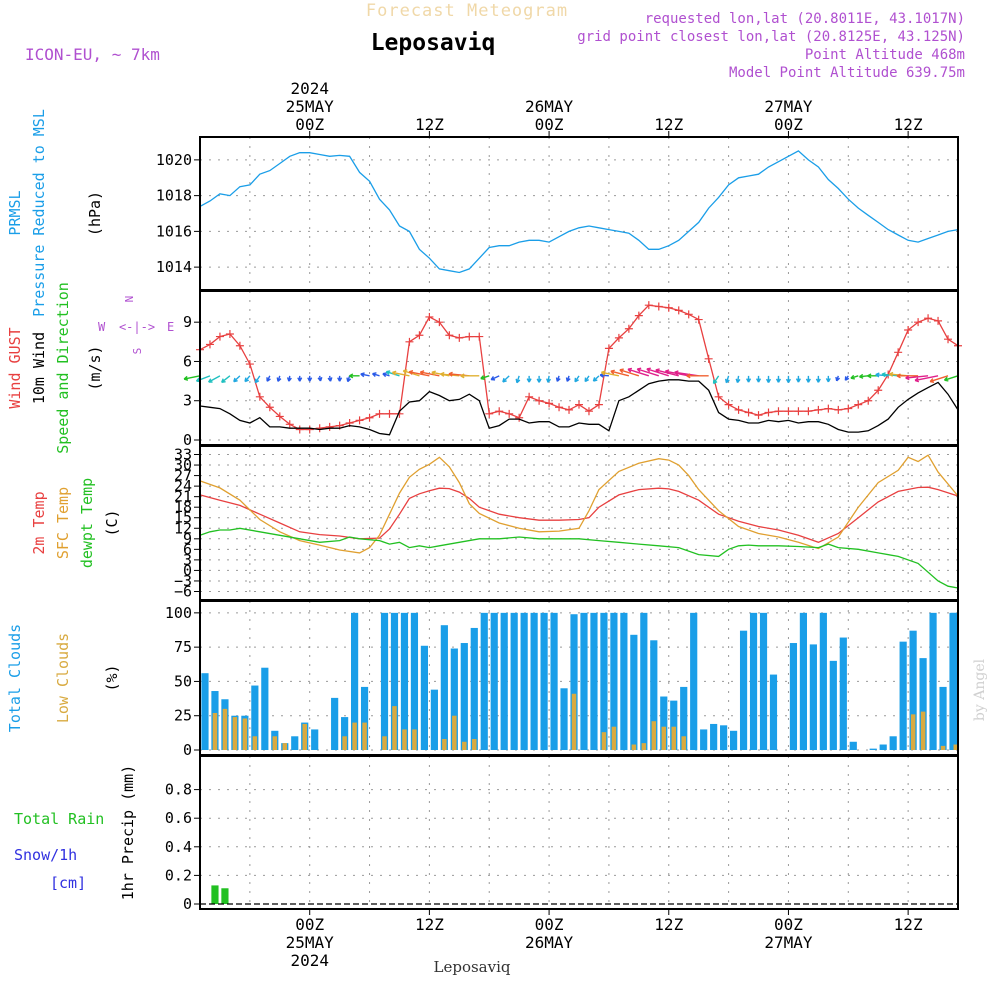  Describe the element at coordinates (15, 678) in the screenshot. I see `variable-label: Total Clouds` at that location.